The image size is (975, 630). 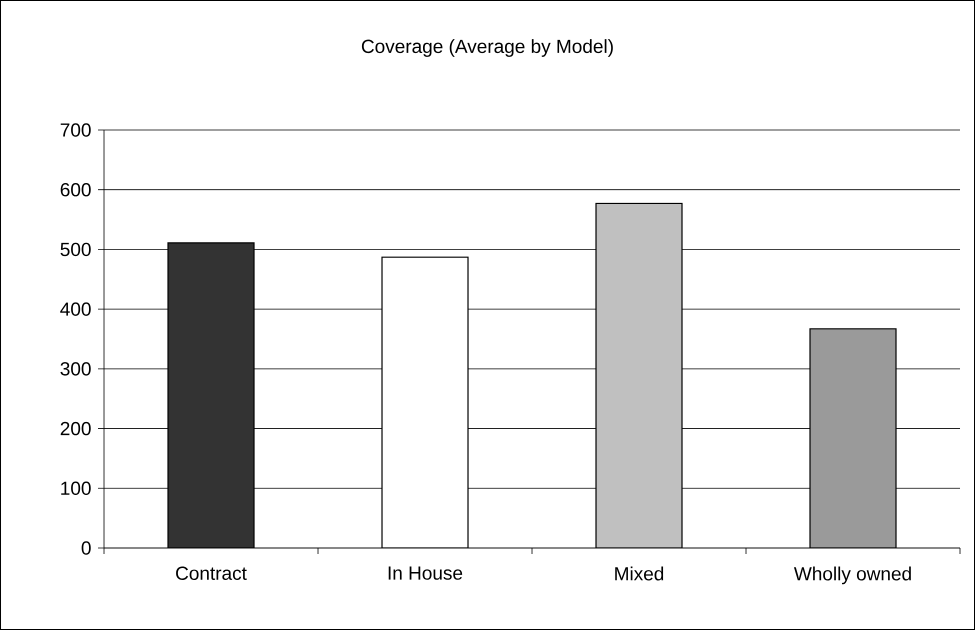 I want to click on x-tick-label: Wholly owned, so click(x=852, y=575).